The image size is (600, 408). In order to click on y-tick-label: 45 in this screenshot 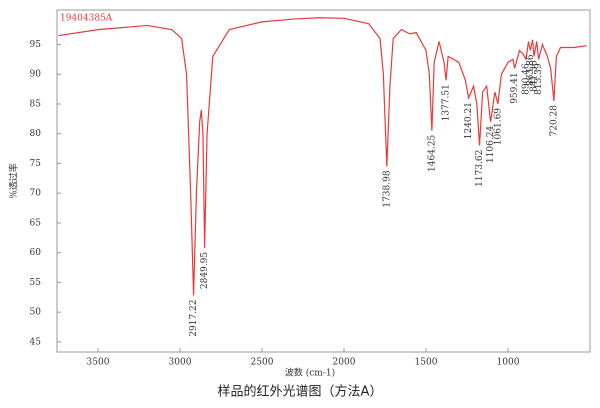, I will do `click(36, 342)`.